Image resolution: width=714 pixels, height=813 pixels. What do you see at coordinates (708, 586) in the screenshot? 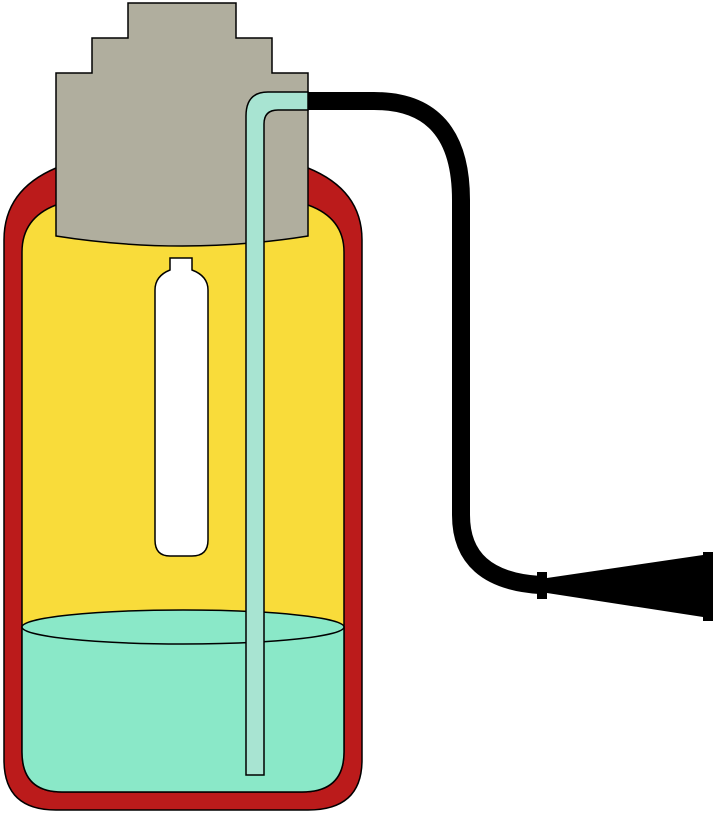
I see `nozzle-rim` at bounding box center [708, 586].